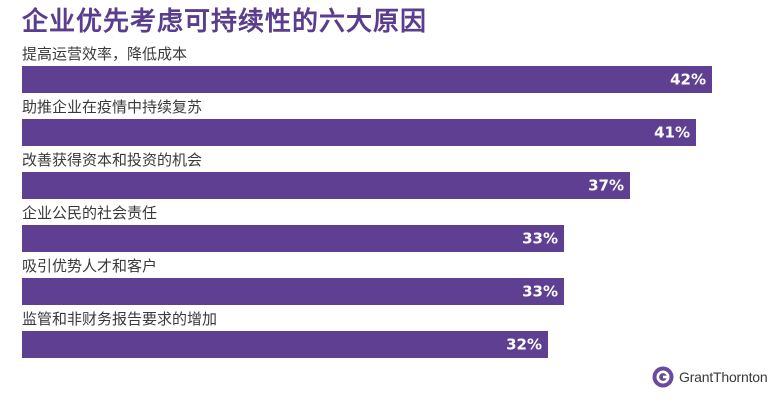 Image resolution: width=780 pixels, height=409 pixels. I want to click on value-label: 42%, so click(688, 80).